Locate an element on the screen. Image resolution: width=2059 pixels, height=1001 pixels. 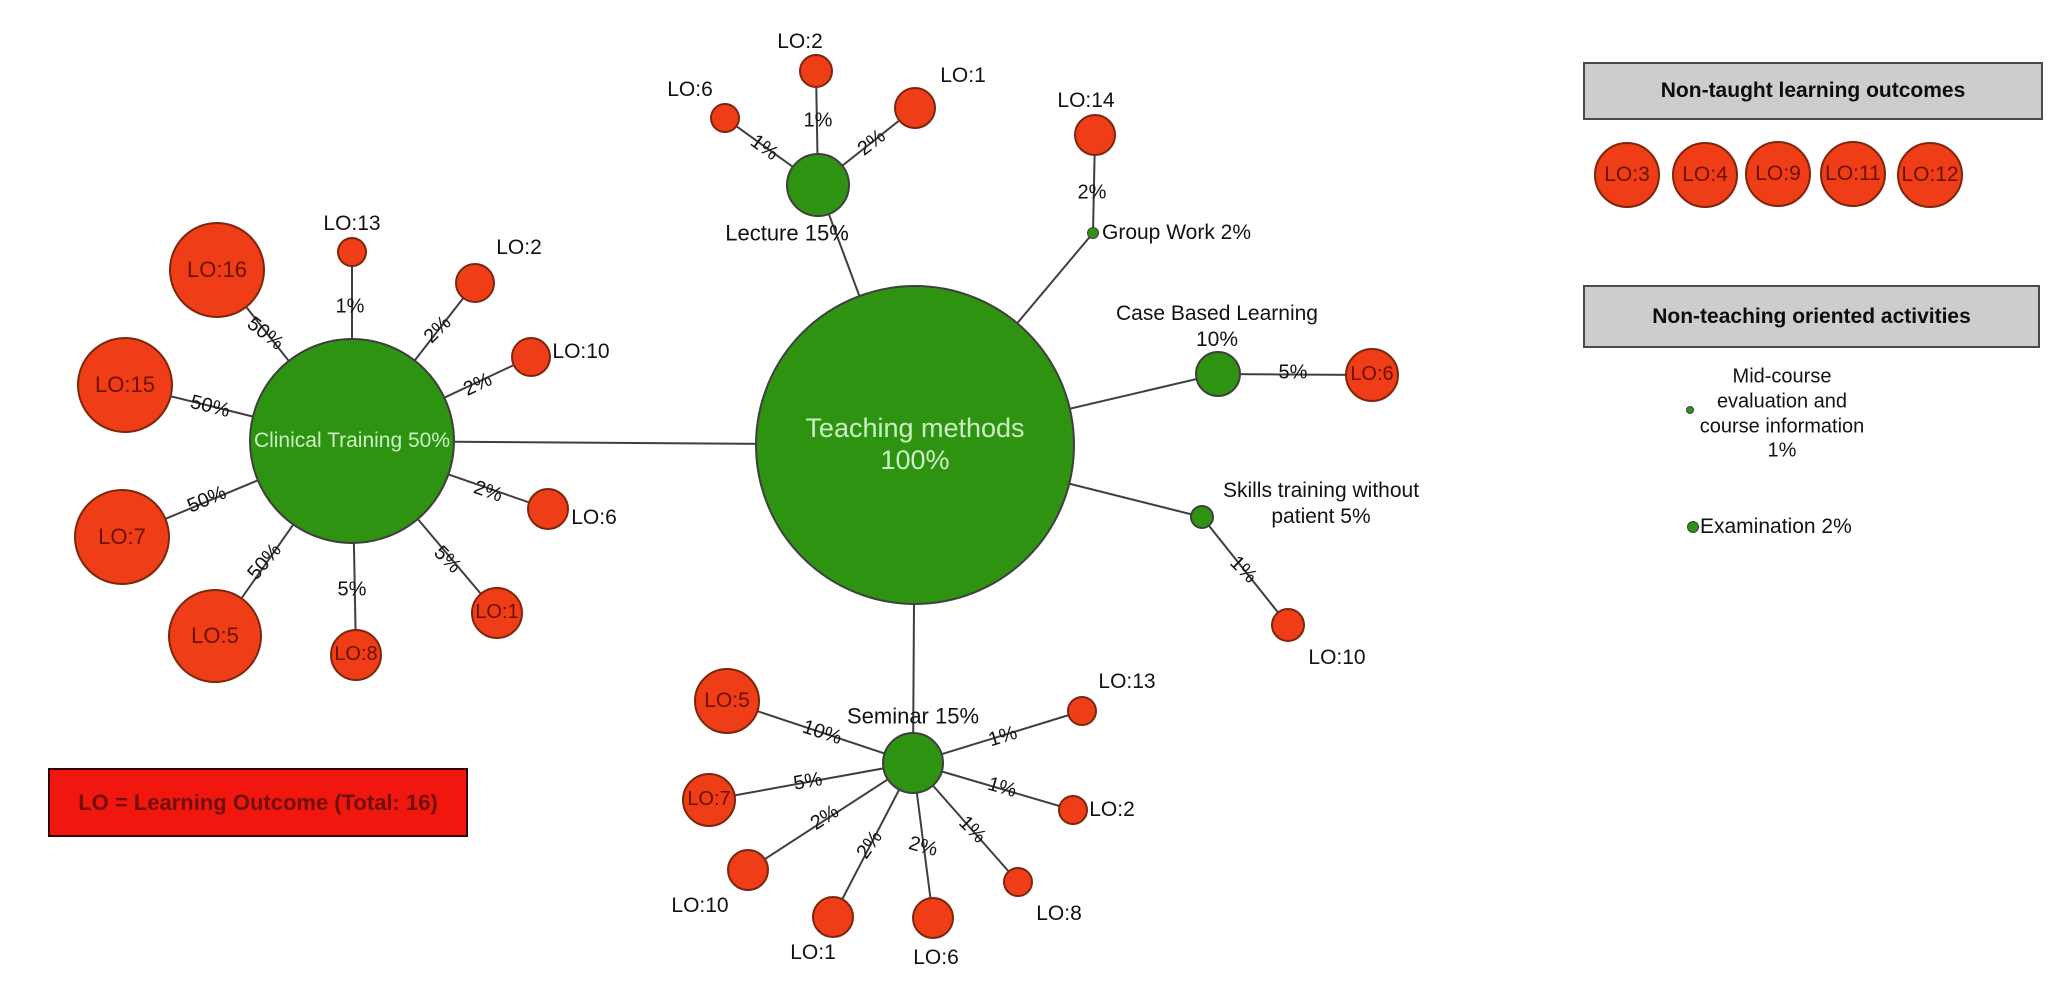
node-gw_lo14 is located at coordinates (1095, 135).